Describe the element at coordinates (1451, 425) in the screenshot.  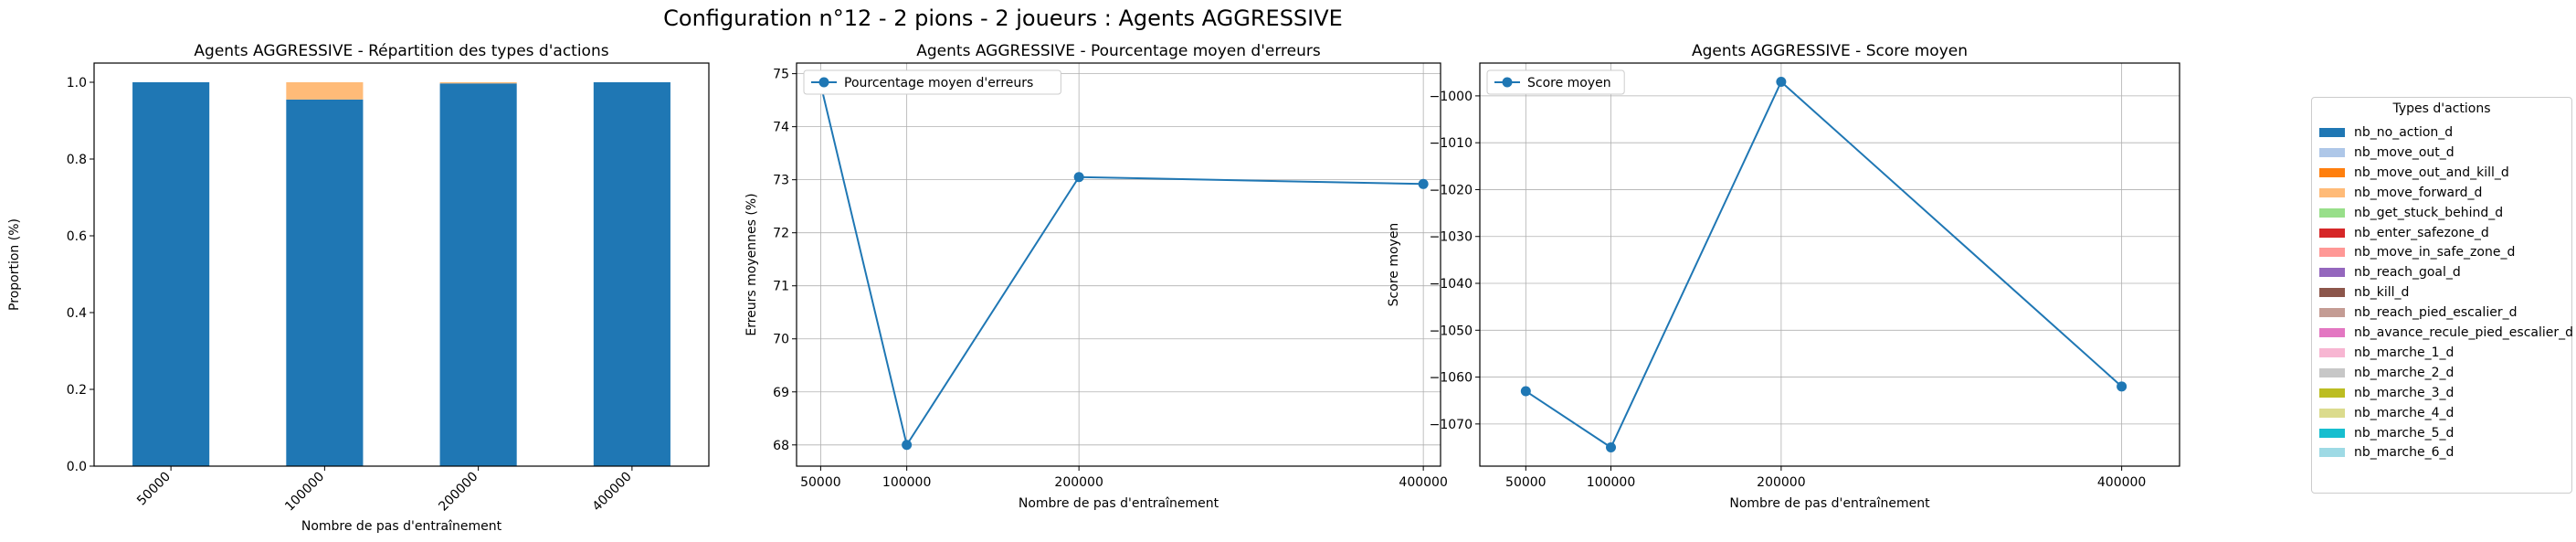
I see `y-tick-label: −1070` at that location.